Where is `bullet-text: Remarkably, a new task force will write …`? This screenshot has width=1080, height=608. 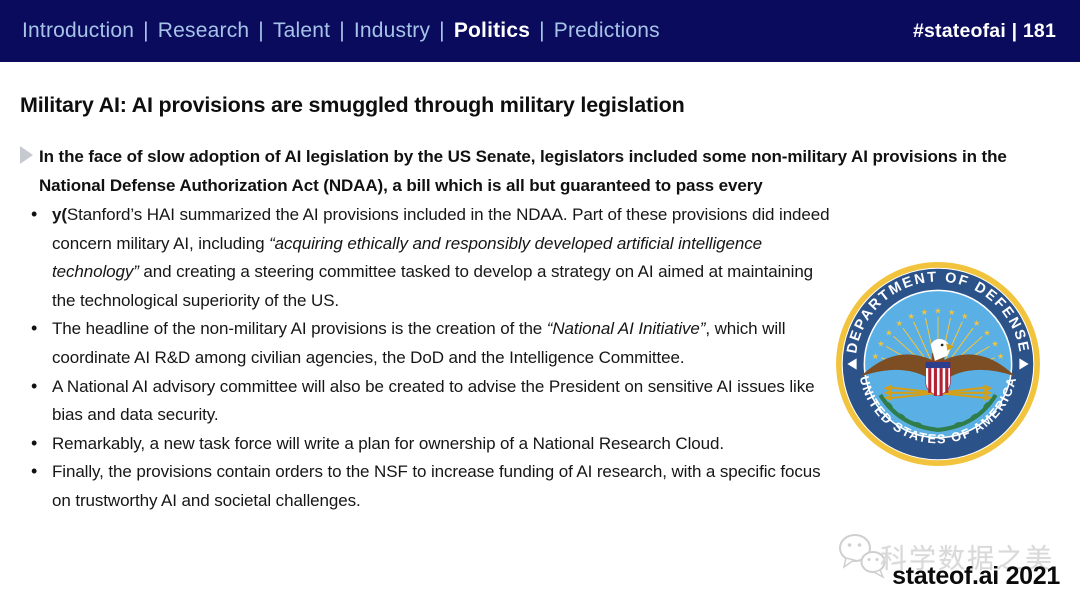
bullet-text: Remarkably, a new task force will write … is located at coordinates (388, 443).